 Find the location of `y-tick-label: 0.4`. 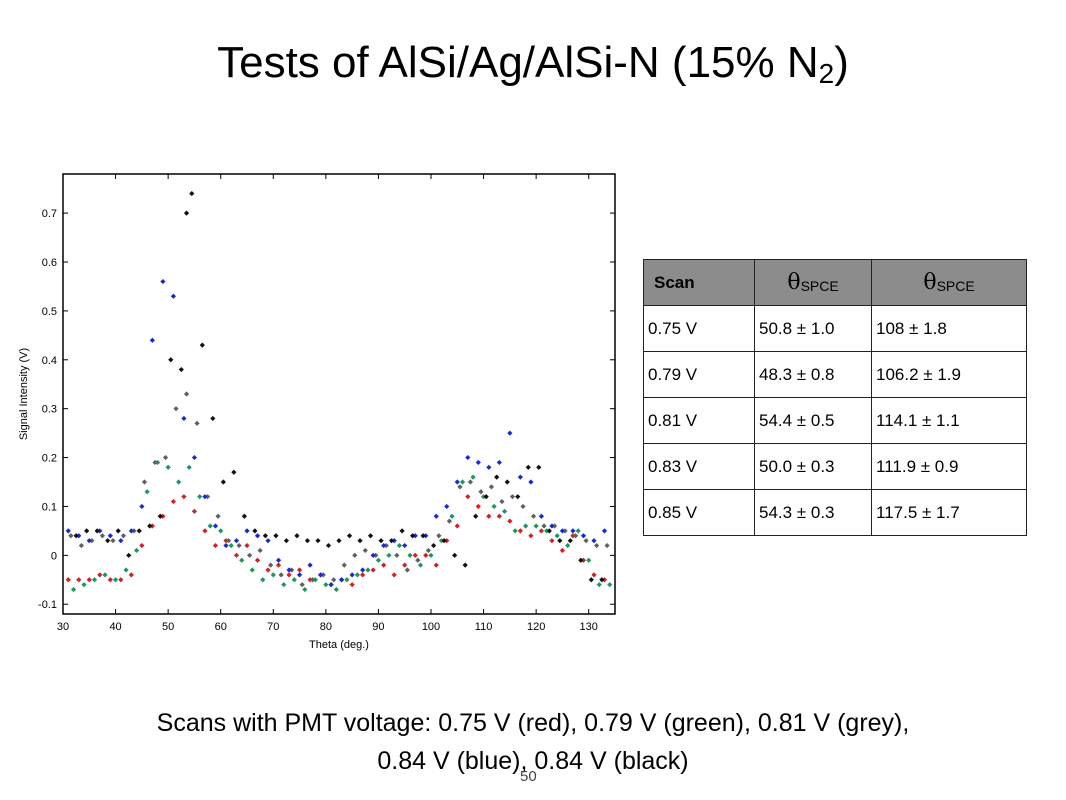

y-tick-label: 0.4 is located at coordinates (49, 361).